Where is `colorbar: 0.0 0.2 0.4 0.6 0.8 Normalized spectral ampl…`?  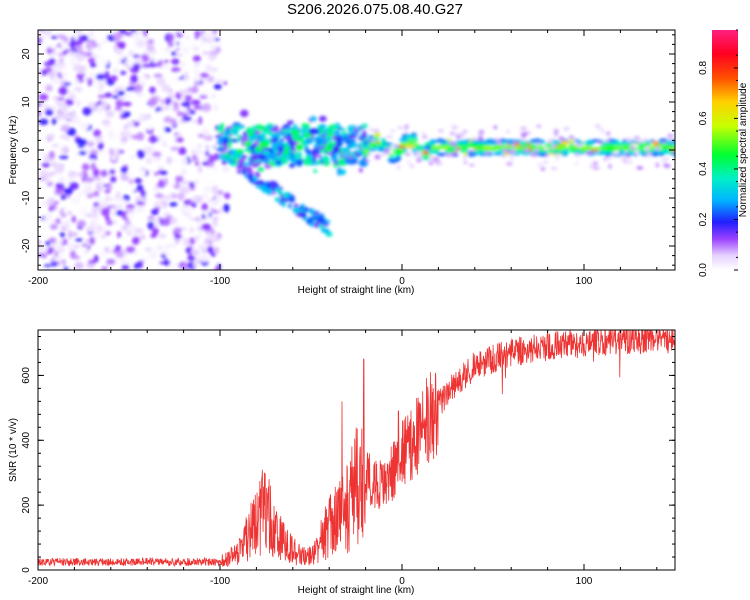
colorbar: 0.0 0.2 0.4 0.6 0.8 Normalized spectral ampl… is located at coordinates (723, 153).